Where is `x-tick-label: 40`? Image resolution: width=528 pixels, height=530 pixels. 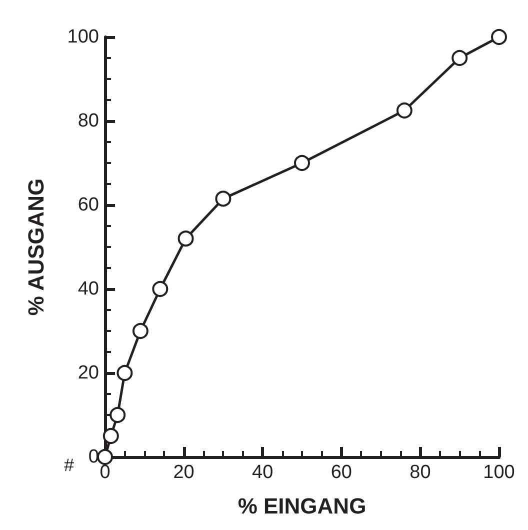 x-tick-label: 40 is located at coordinates (263, 472).